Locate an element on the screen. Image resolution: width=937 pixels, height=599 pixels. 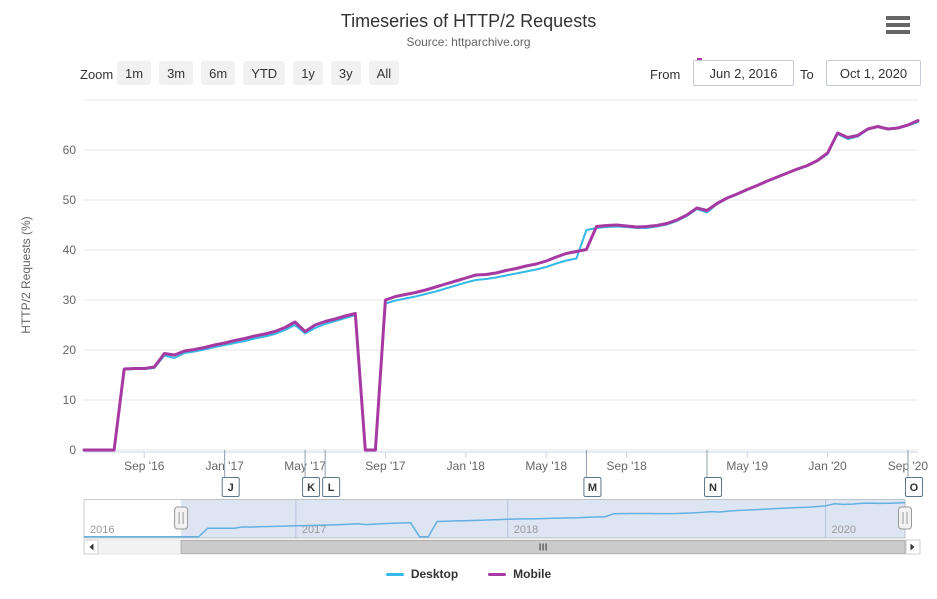
navigator-year-label: 2017 is located at coordinates (314, 530).